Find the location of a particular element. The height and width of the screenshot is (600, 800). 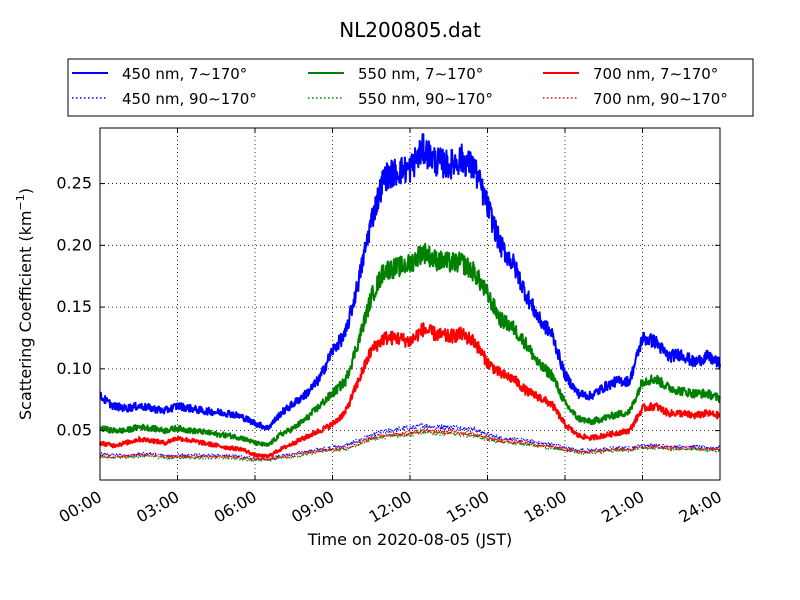

series-line-550-nm-90-170- is located at coordinates (410, 445).